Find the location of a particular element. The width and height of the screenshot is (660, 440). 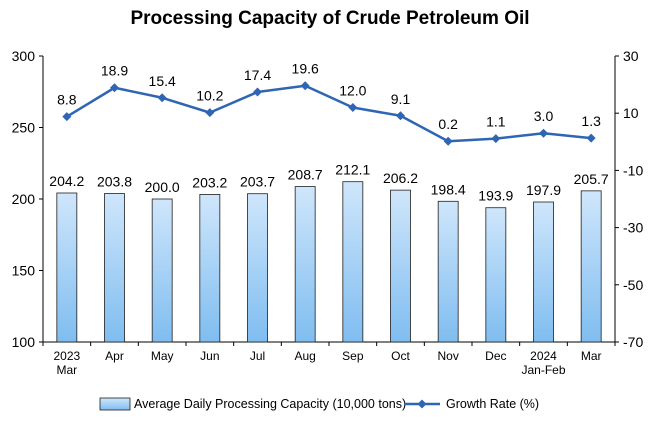

left-tick-label: 300 is located at coordinates (24, 56).